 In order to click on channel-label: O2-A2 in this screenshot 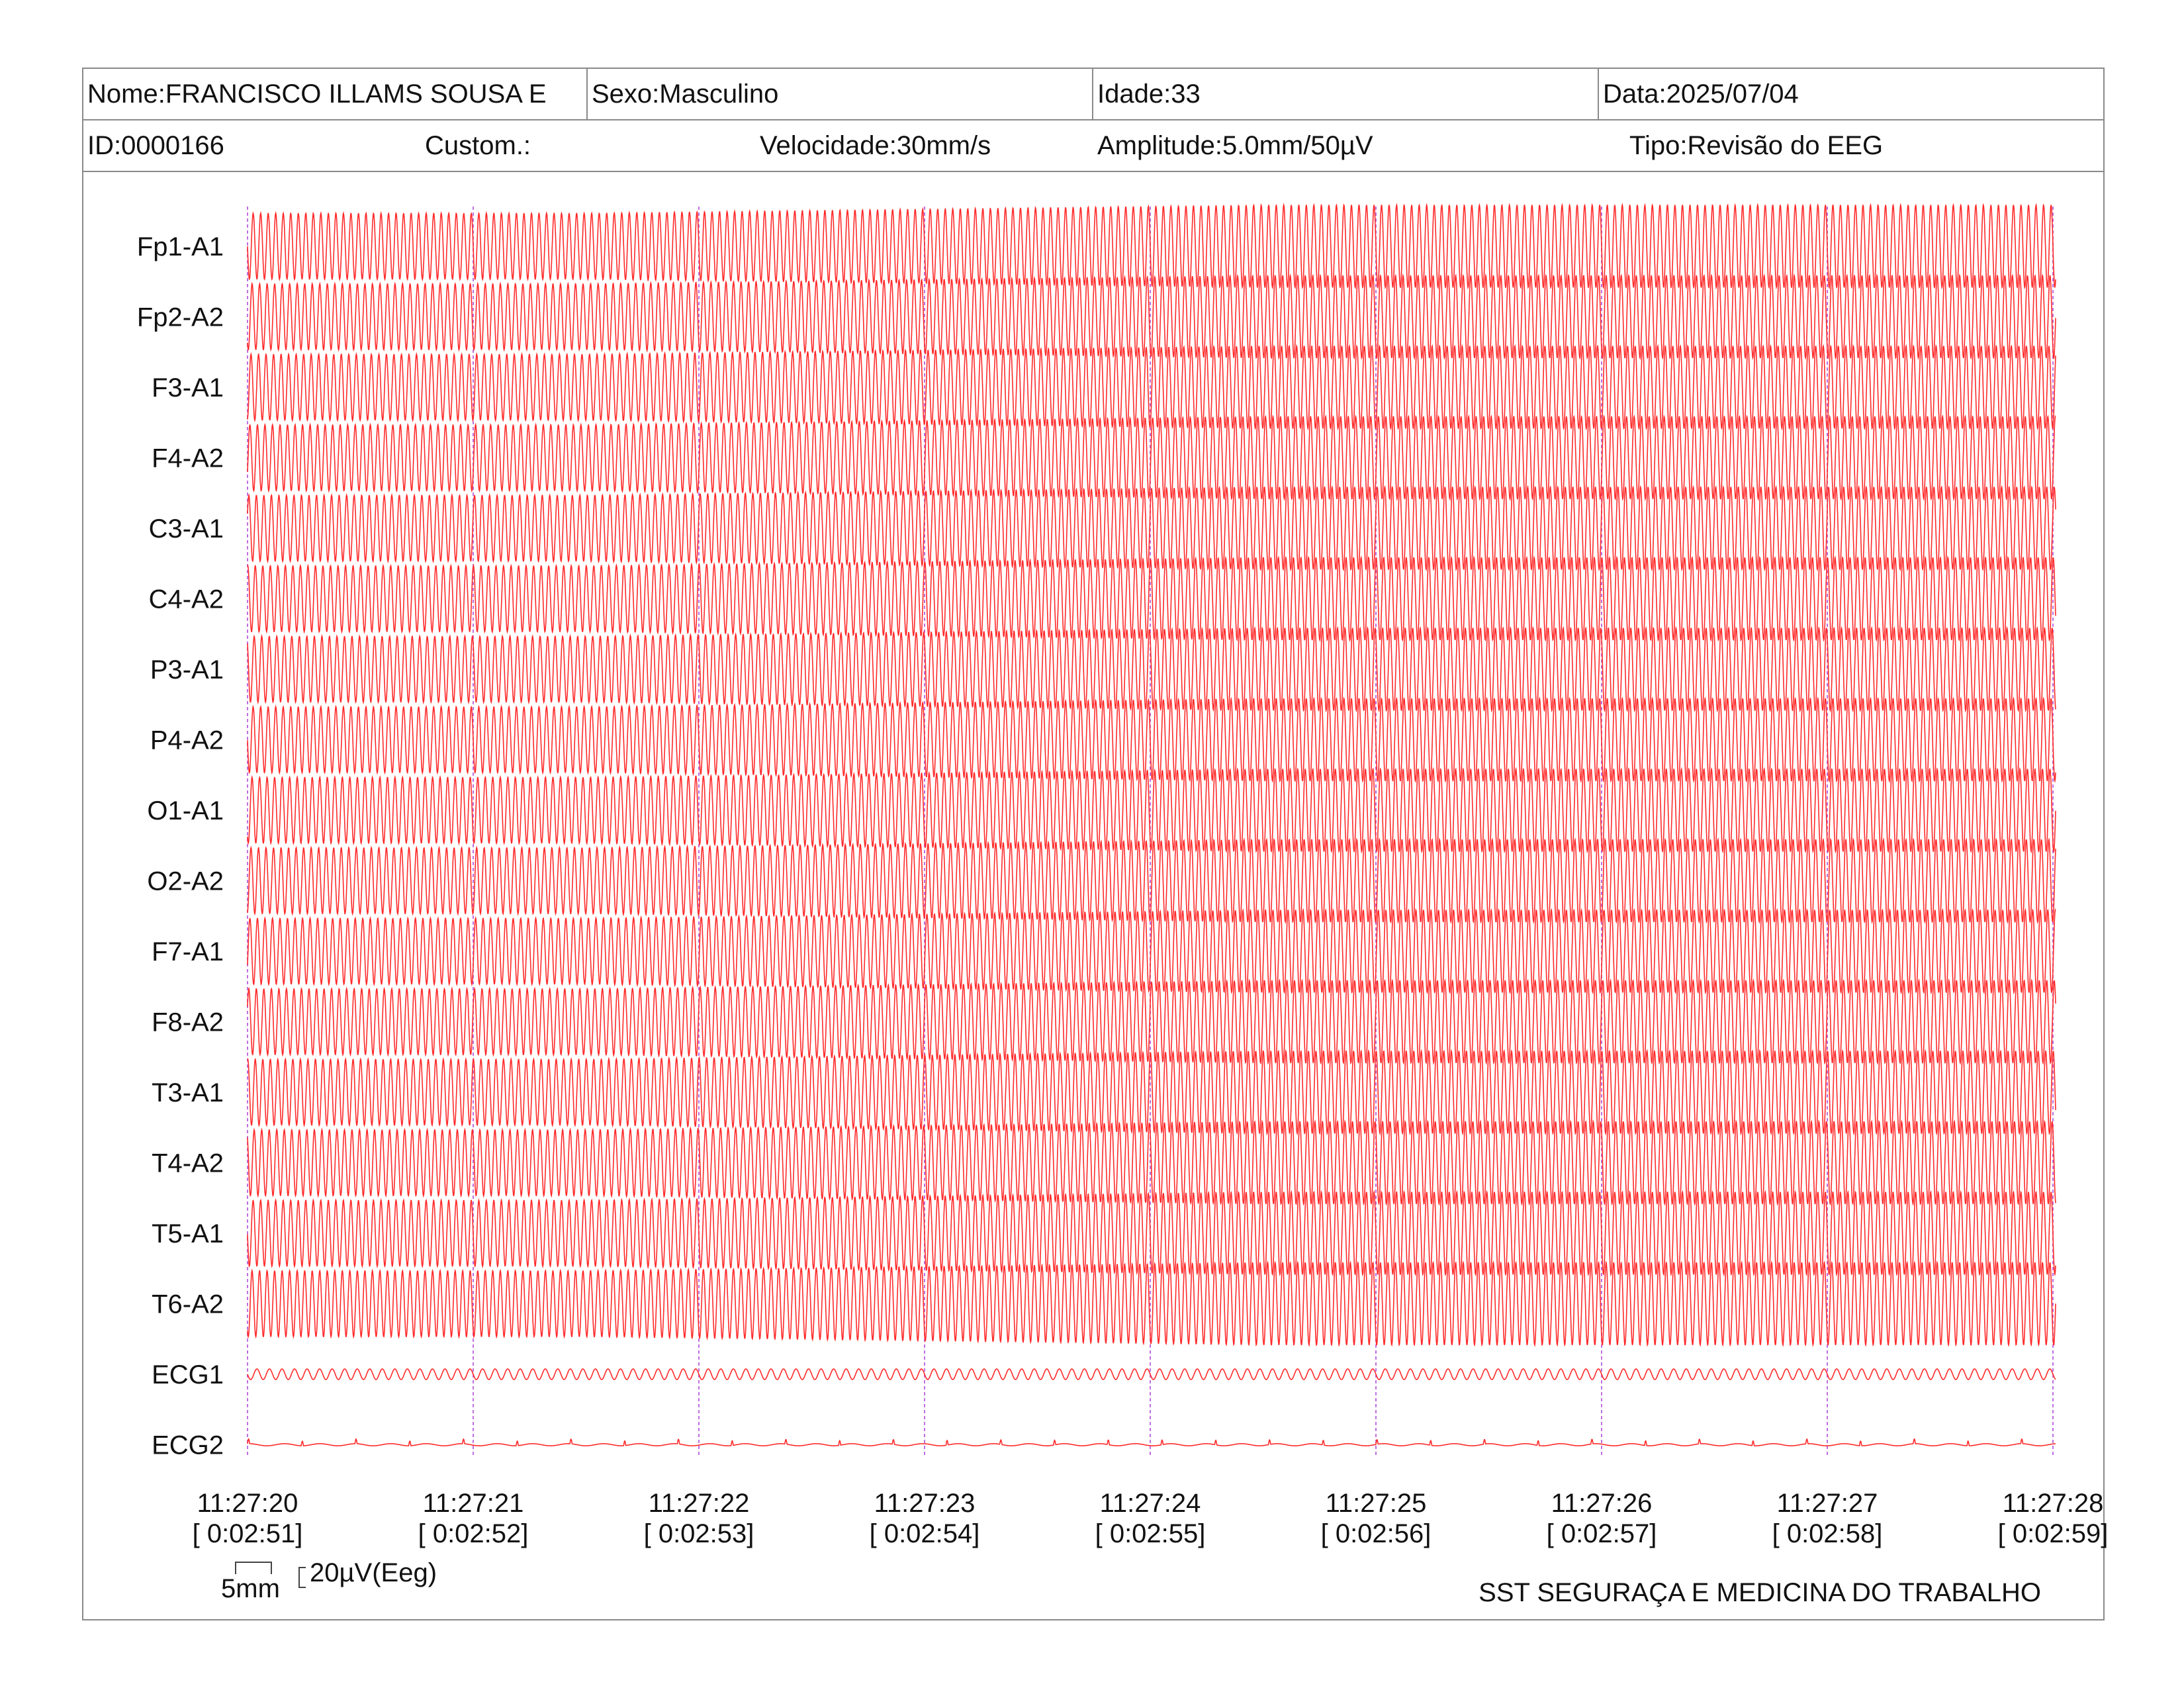, I will do `click(186, 881)`.